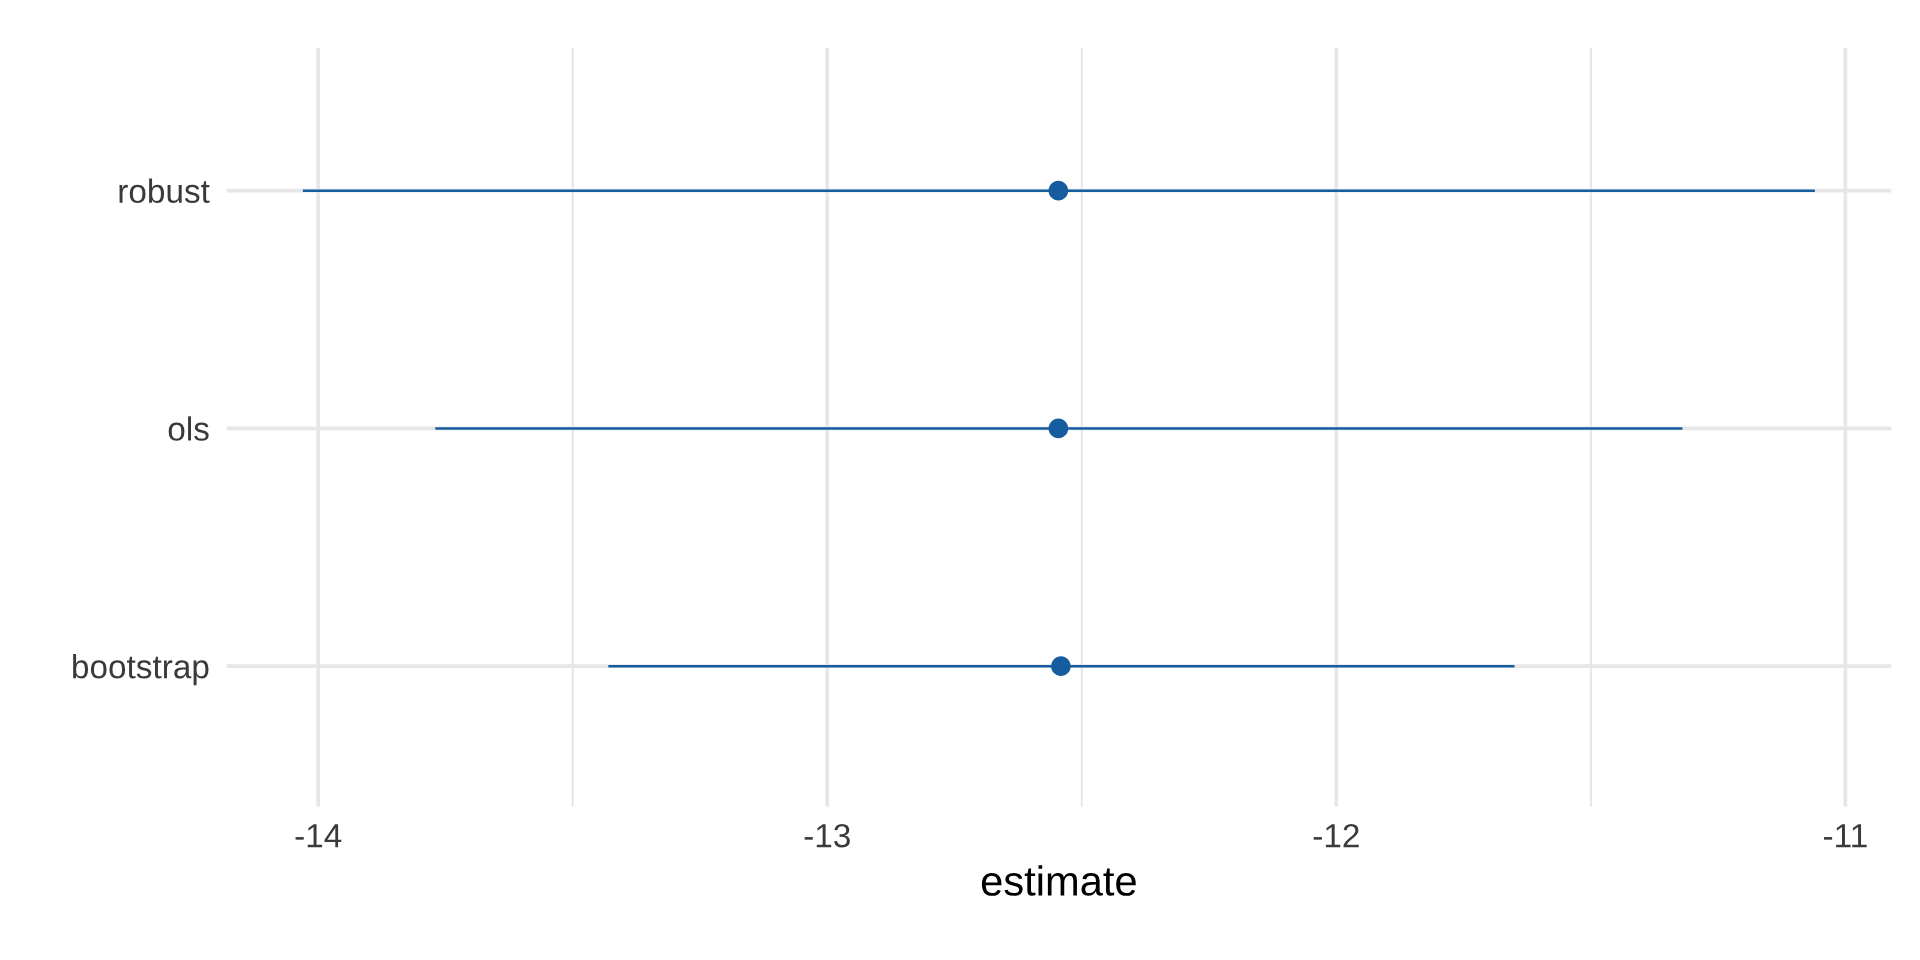 Image resolution: width=1920 pixels, height=960 pixels. I want to click on y-tick-label: ols, so click(188, 428).